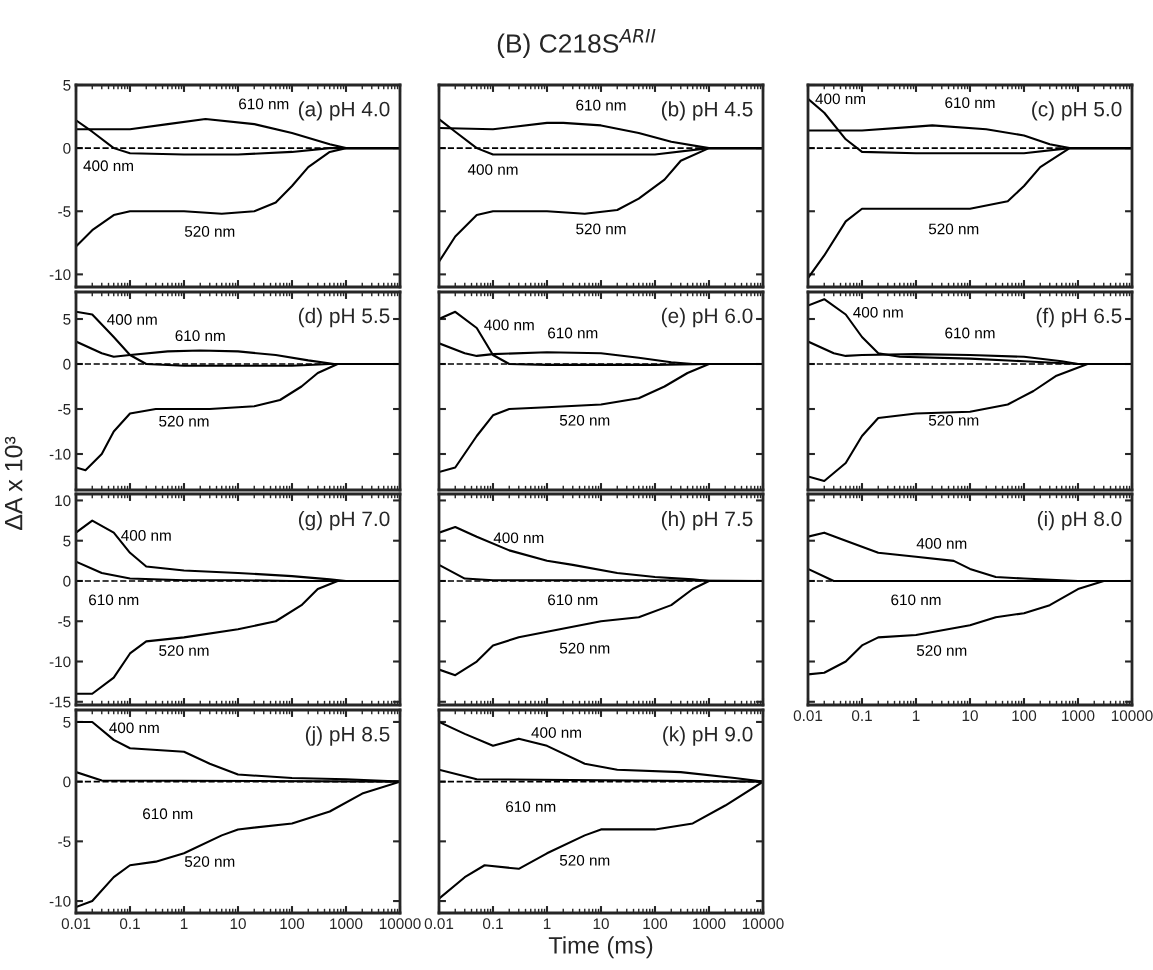  I want to click on text: (i) pH 8.0, so click(1079, 520).